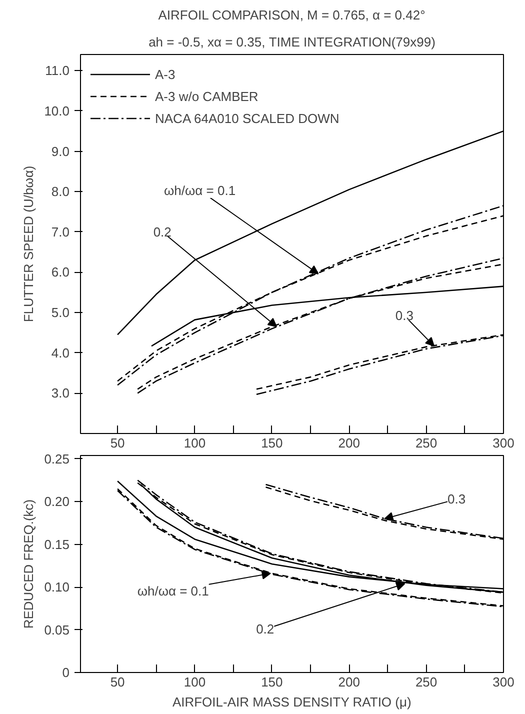 Image resolution: width=525 pixels, height=714 pixels. What do you see at coordinates (247, 118) in the screenshot?
I see `legend-label: NACA 64A010 SCALED DOWN` at bounding box center [247, 118].